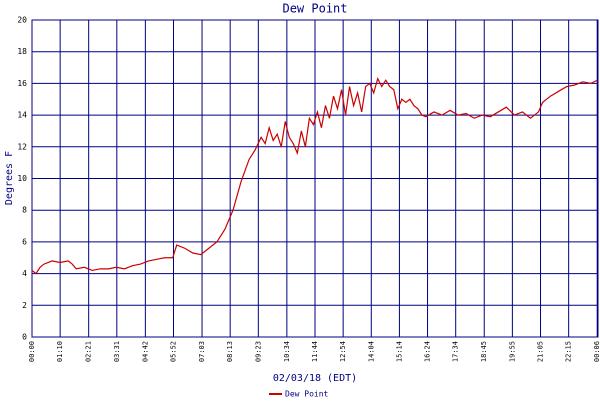 Image resolution: width=600 pixels, height=404 pixels. Describe the element at coordinates (24, 273) in the screenshot. I see `y-tick-label: 4` at that location.